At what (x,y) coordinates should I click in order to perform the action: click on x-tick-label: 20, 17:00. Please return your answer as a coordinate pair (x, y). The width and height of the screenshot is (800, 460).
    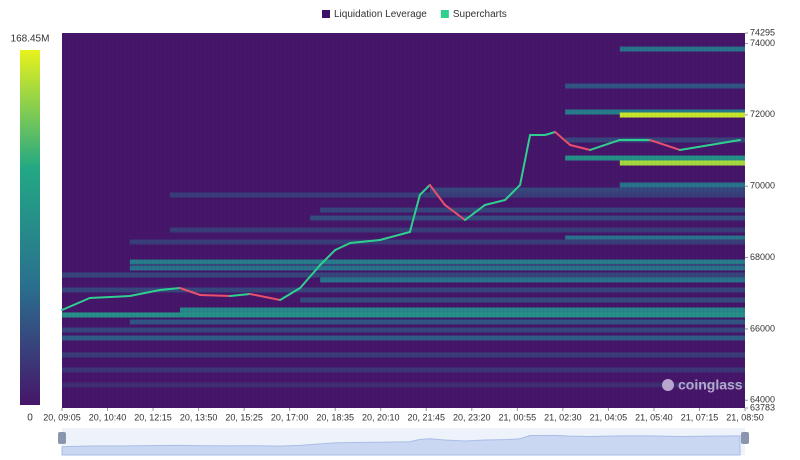
    Looking at the image, I should click on (290, 417).